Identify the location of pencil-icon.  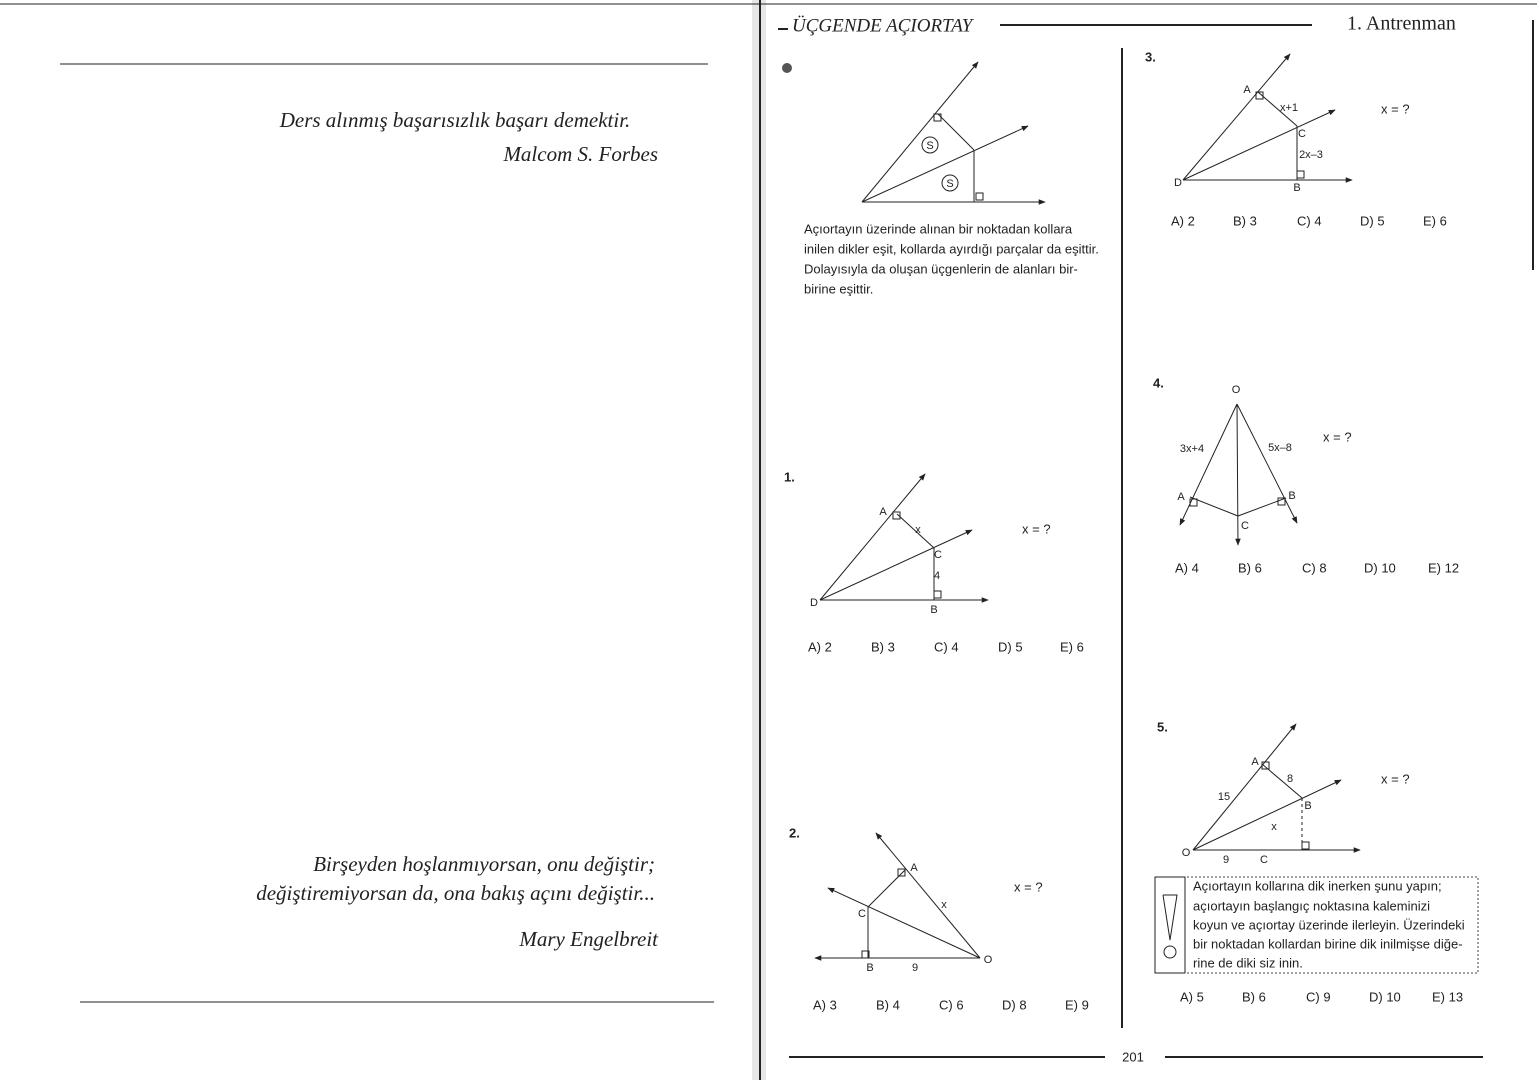
(1170, 917).